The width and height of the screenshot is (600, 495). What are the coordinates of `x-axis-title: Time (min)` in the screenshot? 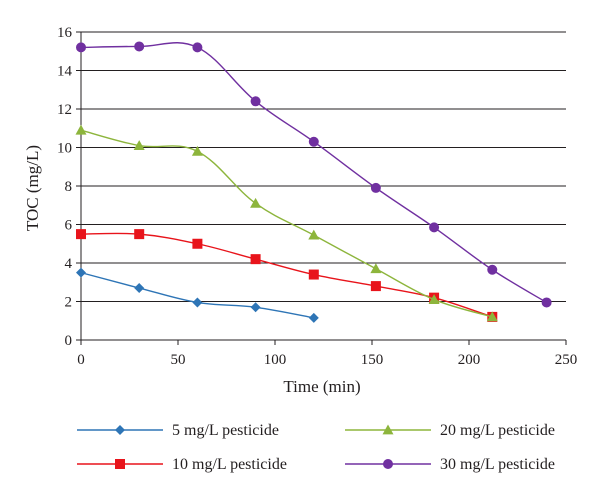 It's located at (321, 386).